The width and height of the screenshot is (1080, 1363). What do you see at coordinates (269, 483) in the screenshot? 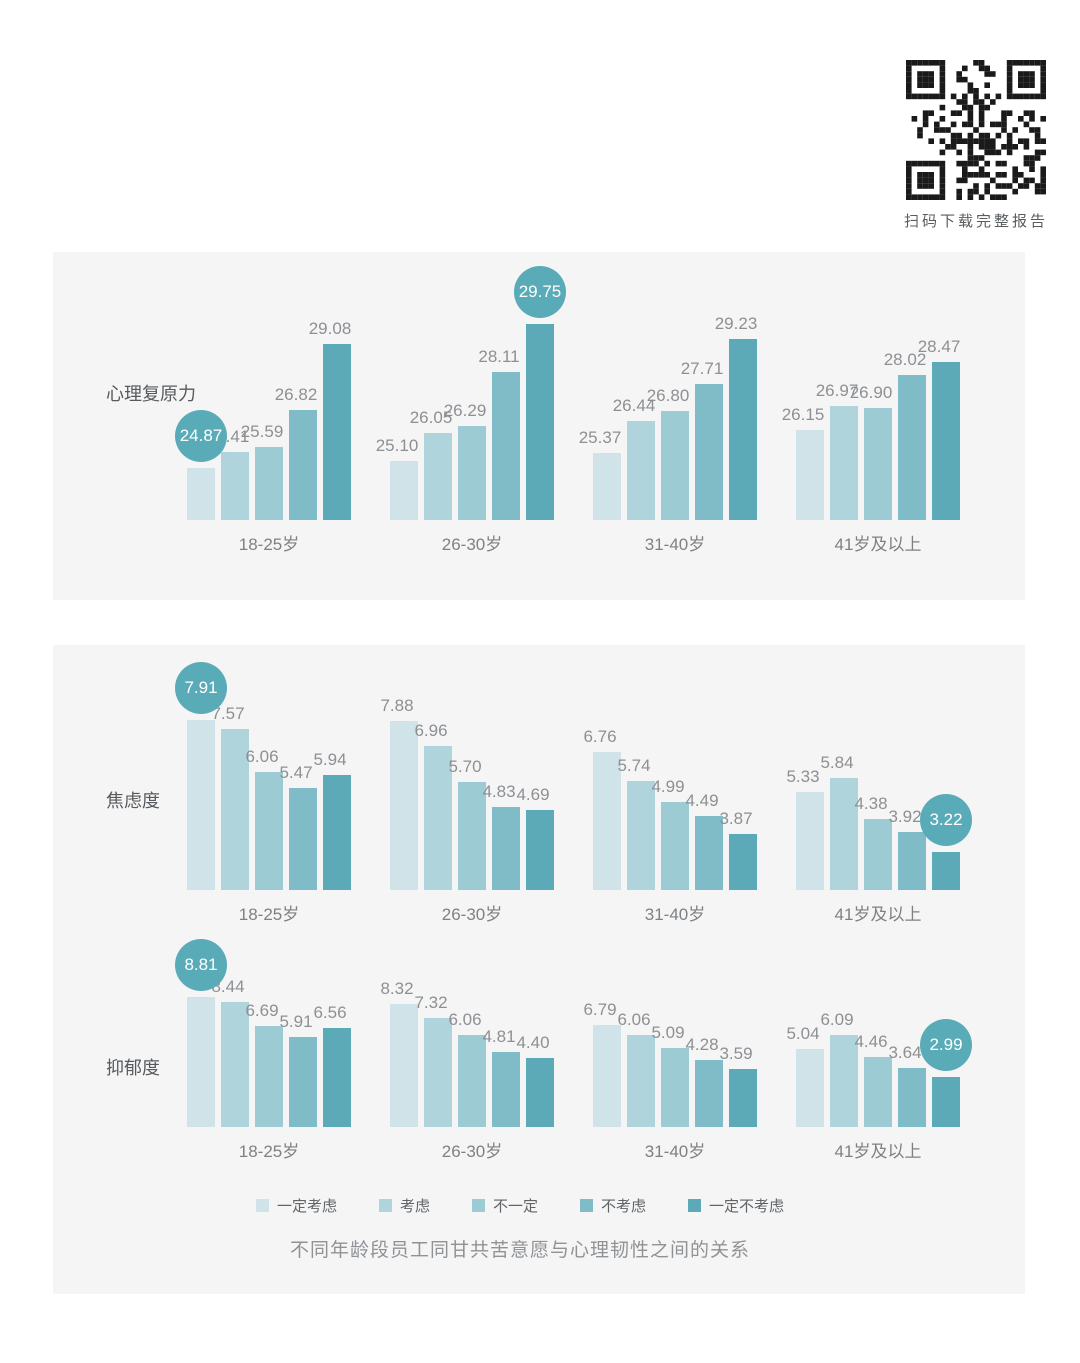
I see `bar-resilience-18-25岁-s3` at bounding box center [269, 483].